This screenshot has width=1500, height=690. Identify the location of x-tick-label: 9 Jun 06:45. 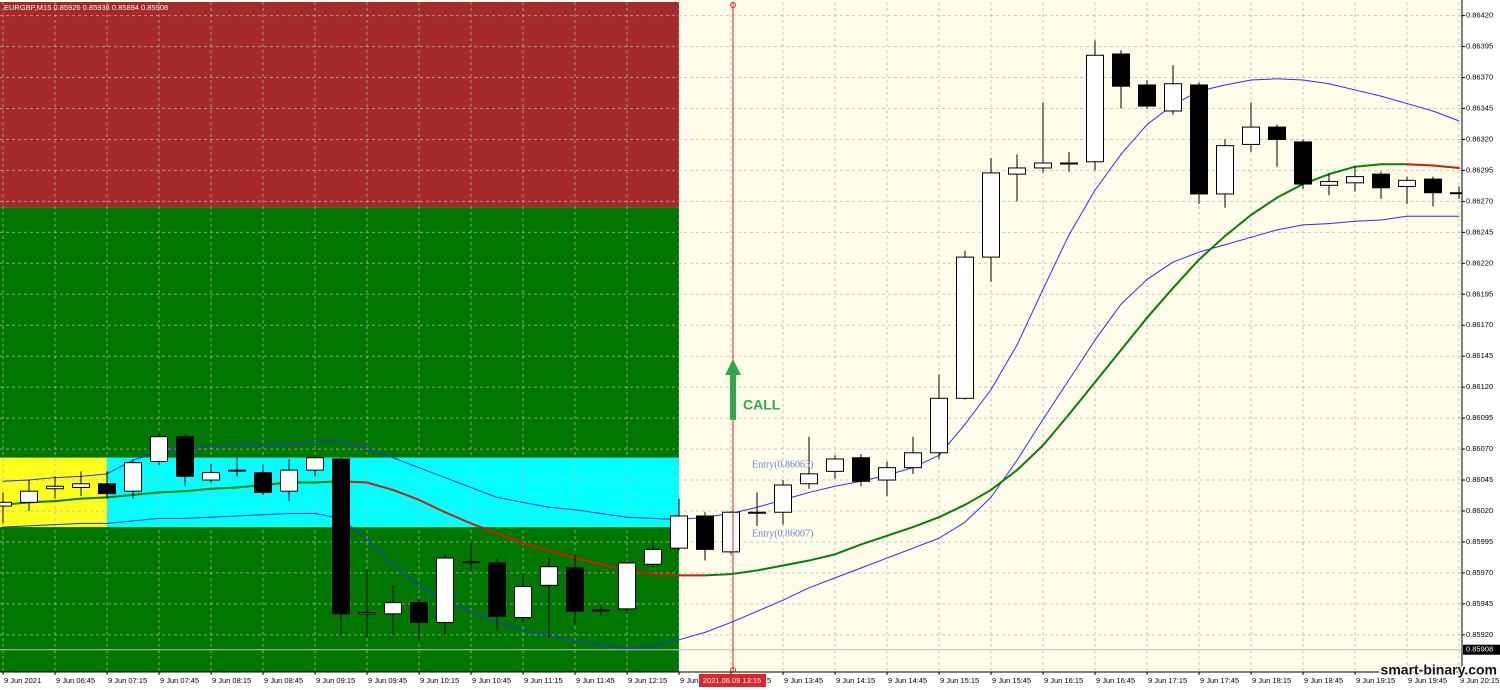
(75, 680).